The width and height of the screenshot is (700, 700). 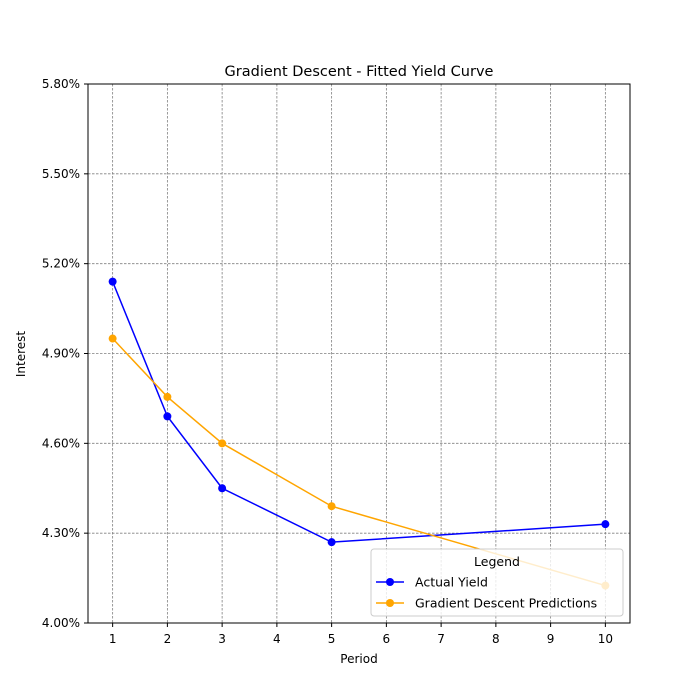 I want to click on legend-entry-label: Actual Yield, so click(x=451, y=582).